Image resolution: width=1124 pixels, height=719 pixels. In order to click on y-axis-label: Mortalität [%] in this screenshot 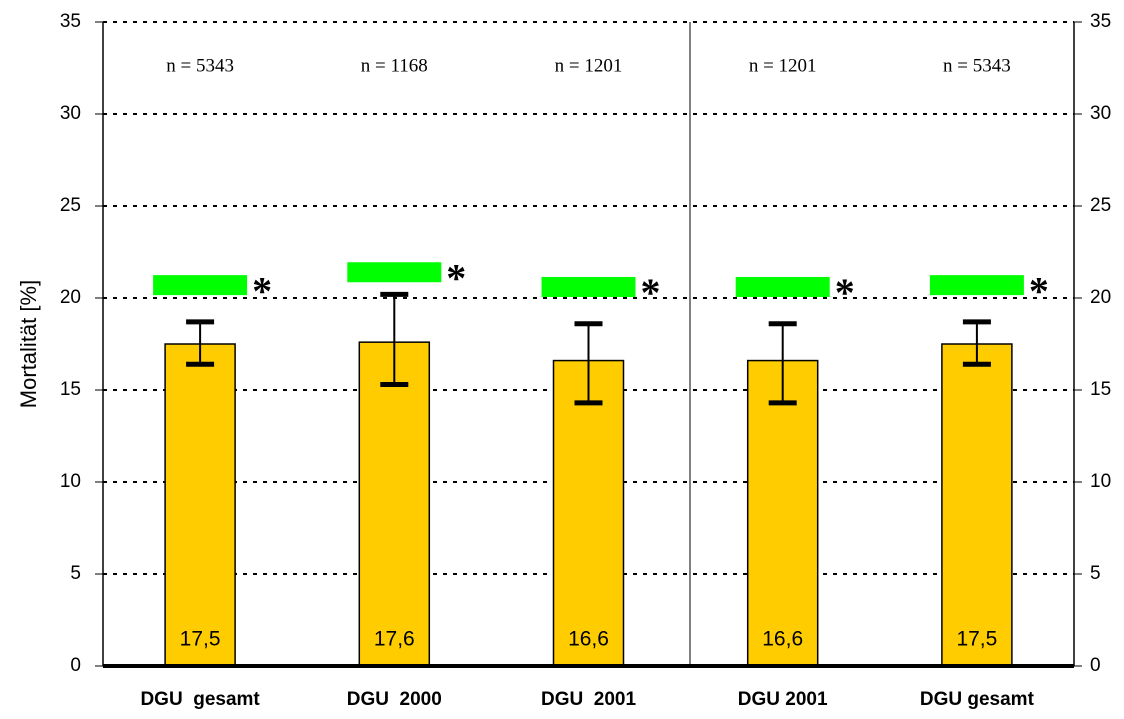, I will do `click(28, 344)`.